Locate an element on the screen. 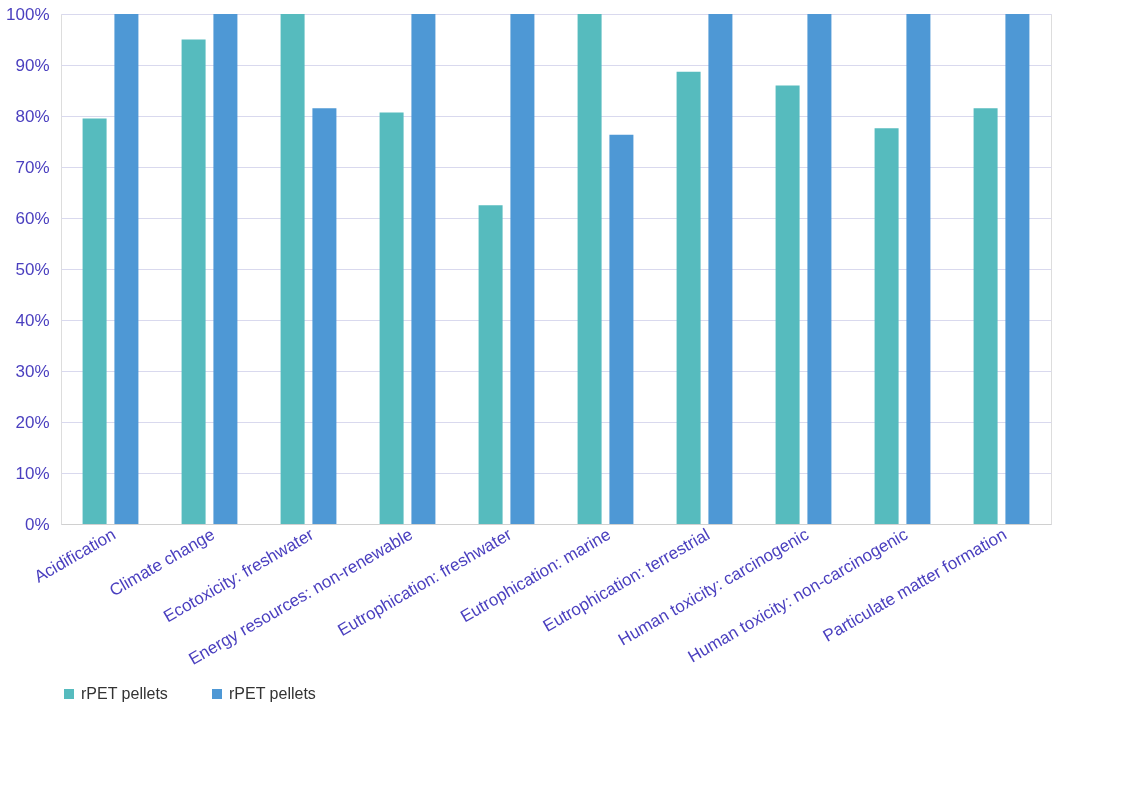 Image resolution: width=1131 pixels, height=804 pixels. y-tick-label: 100% is located at coordinates (28, 14).